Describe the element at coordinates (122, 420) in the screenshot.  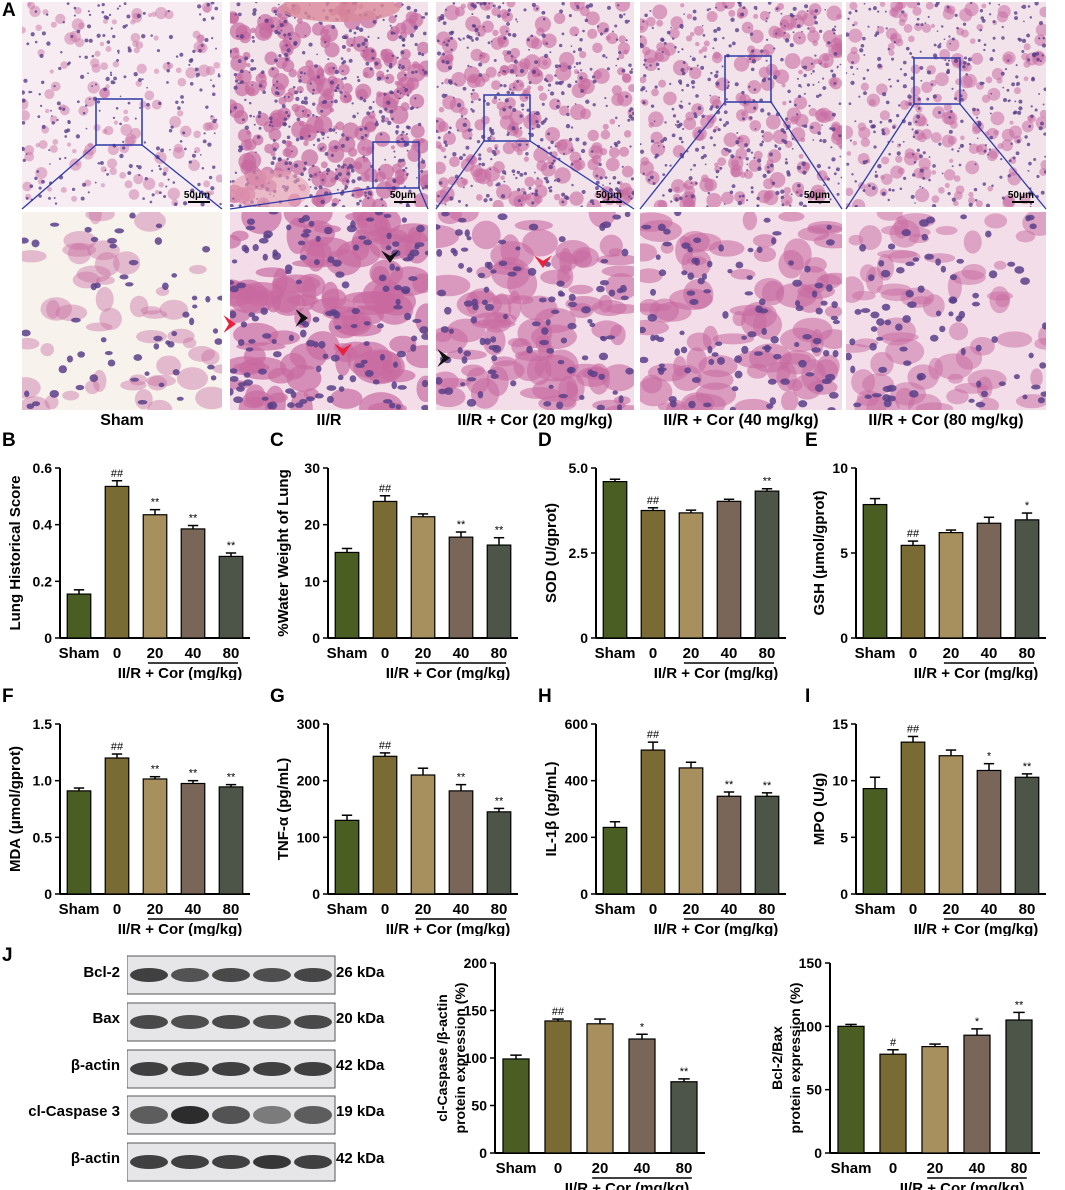
I see `group-label-sham: Sham` at that location.